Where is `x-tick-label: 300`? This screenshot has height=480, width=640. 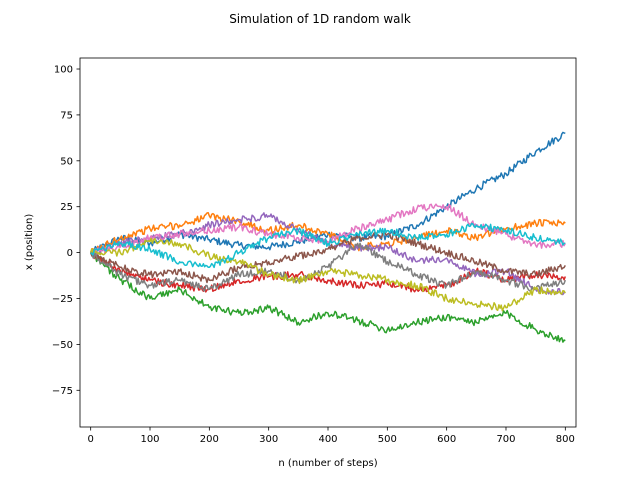
x-tick-label: 300 is located at coordinates (268, 439).